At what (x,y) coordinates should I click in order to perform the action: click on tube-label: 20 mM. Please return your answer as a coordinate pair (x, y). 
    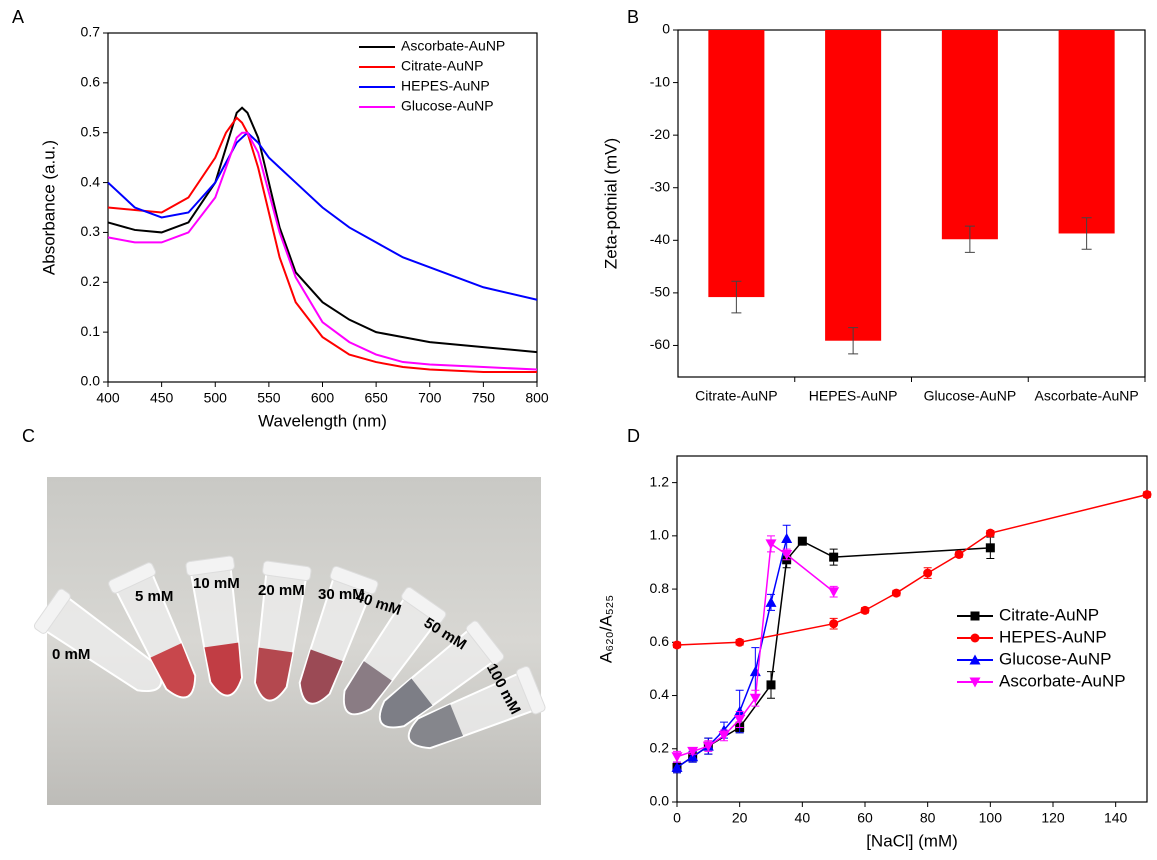
    Looking at the image, I should click on (281, 590).